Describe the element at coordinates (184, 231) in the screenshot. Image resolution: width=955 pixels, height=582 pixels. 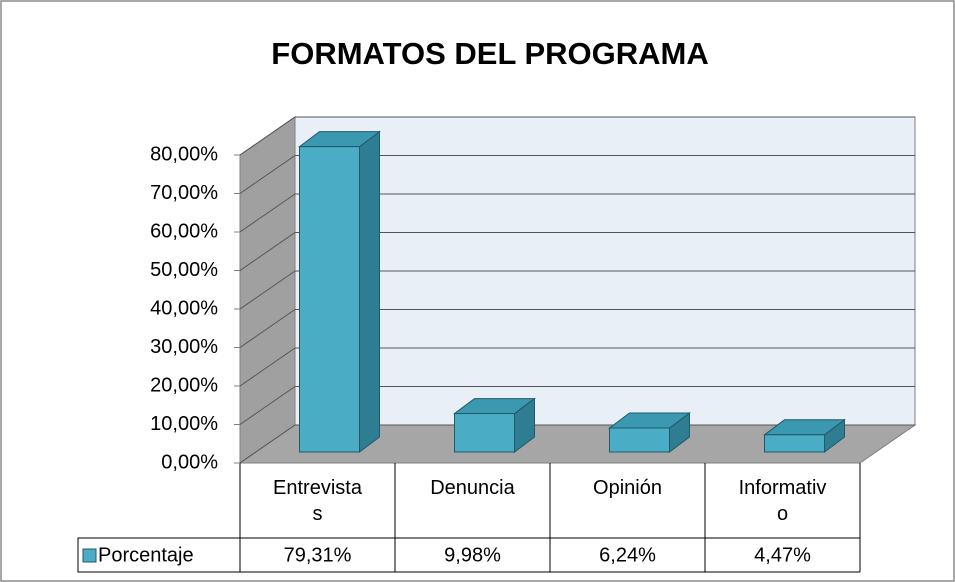
I see `y-tick-label: 60,00%` at that location.